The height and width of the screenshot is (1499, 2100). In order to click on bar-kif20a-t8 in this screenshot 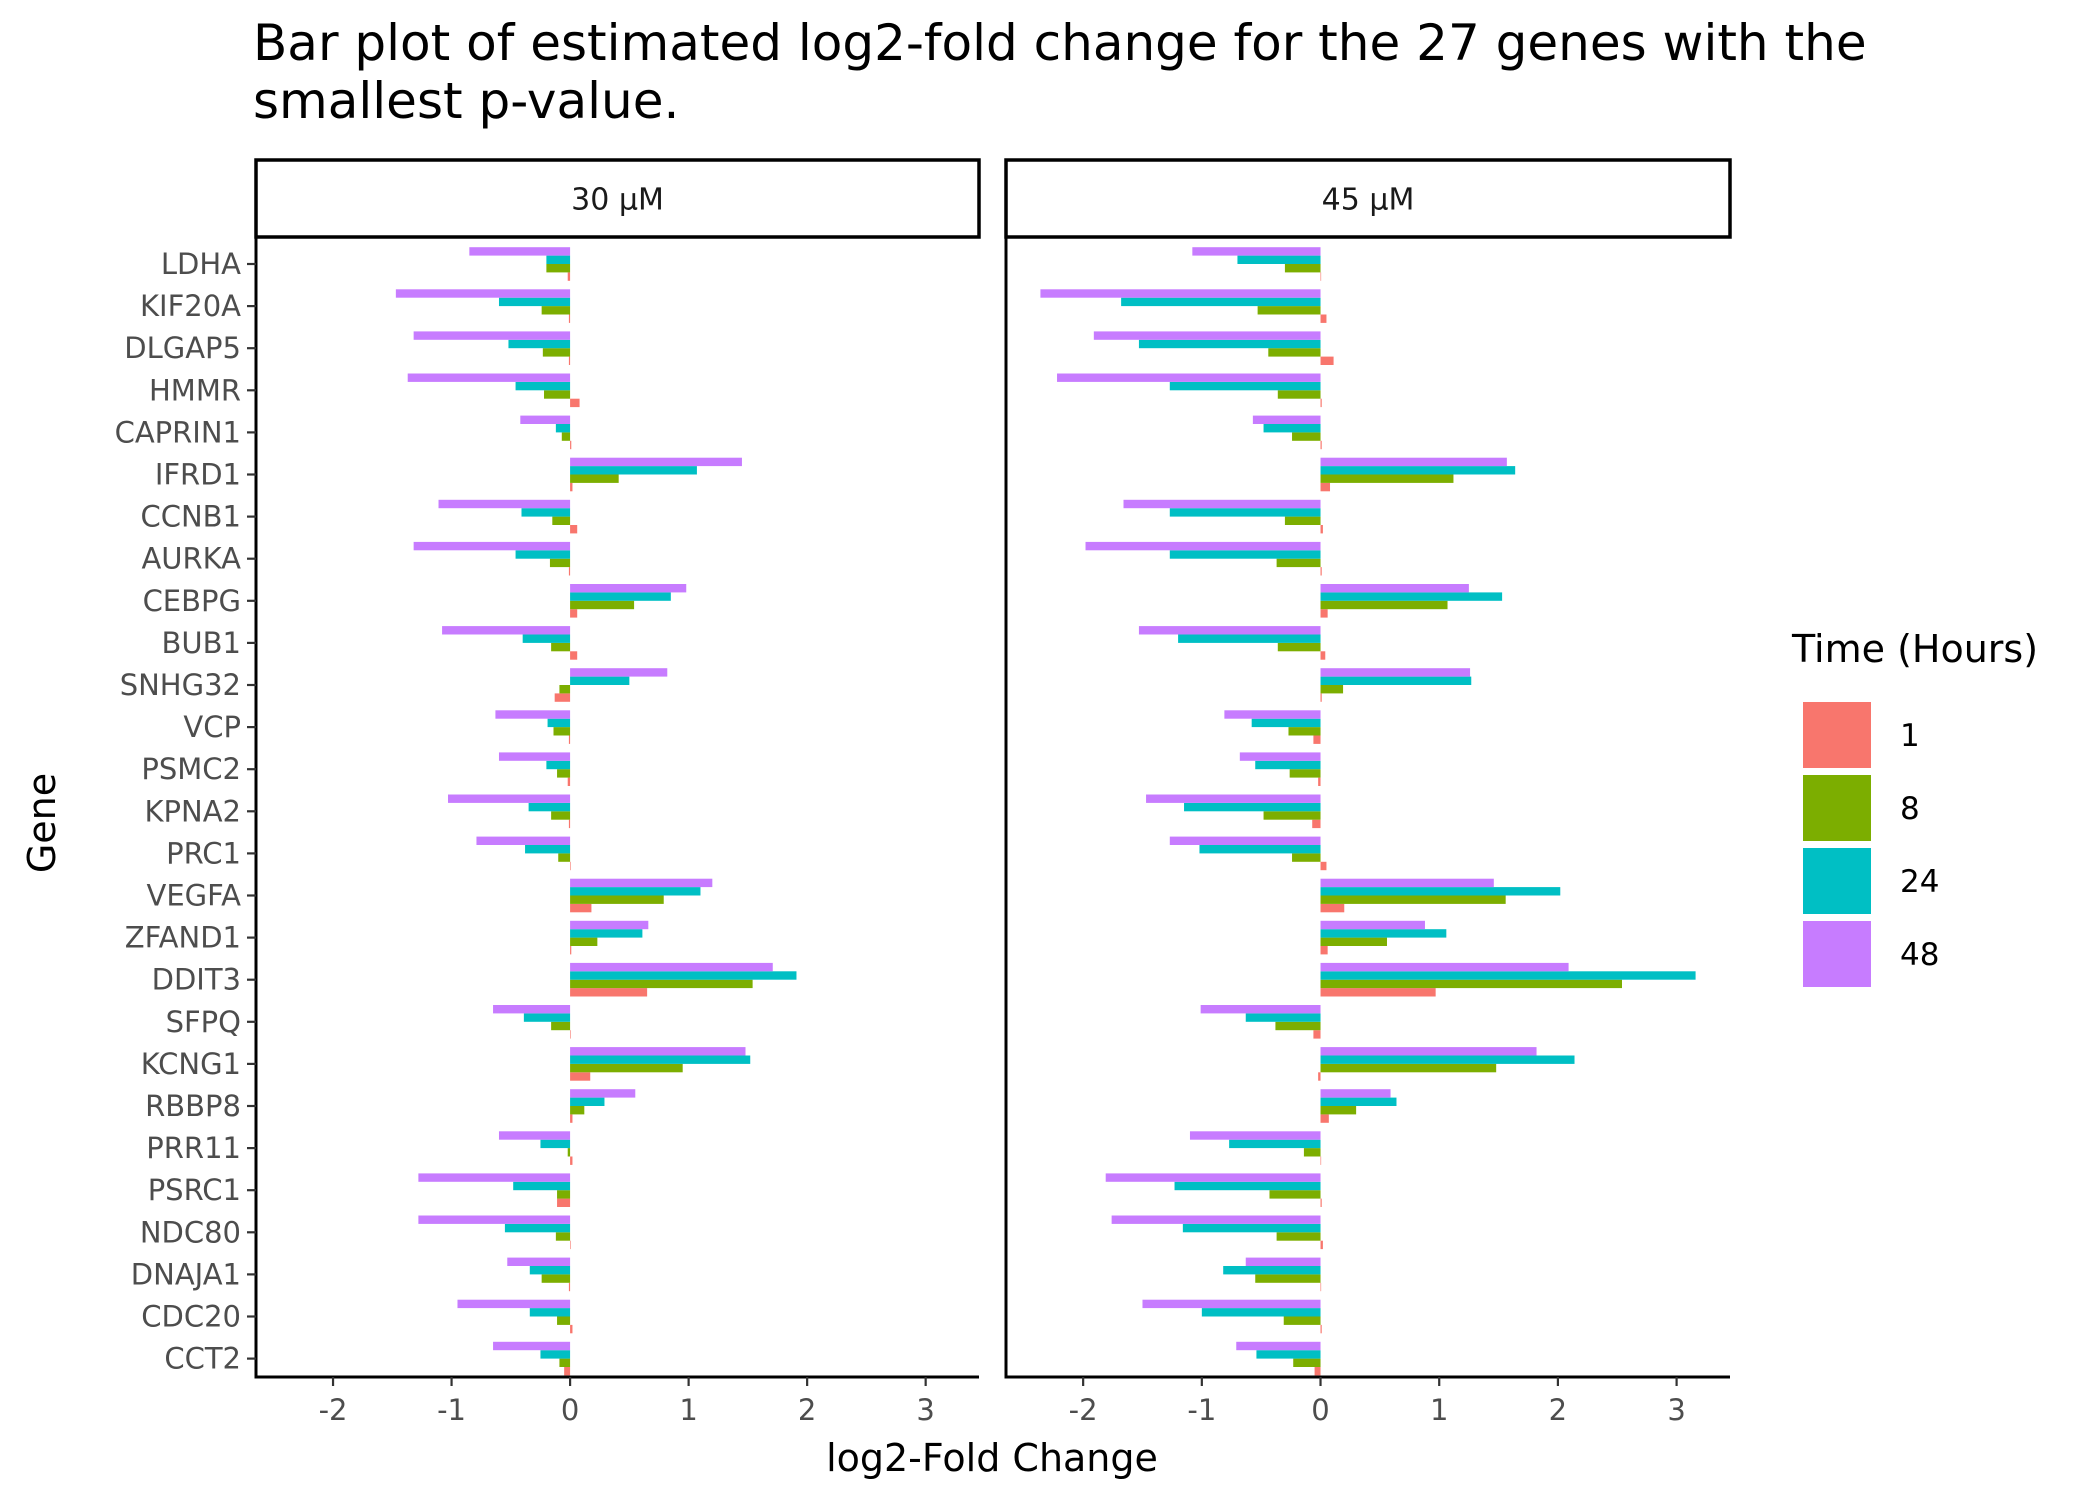, I will do `click(1289, 310)`.